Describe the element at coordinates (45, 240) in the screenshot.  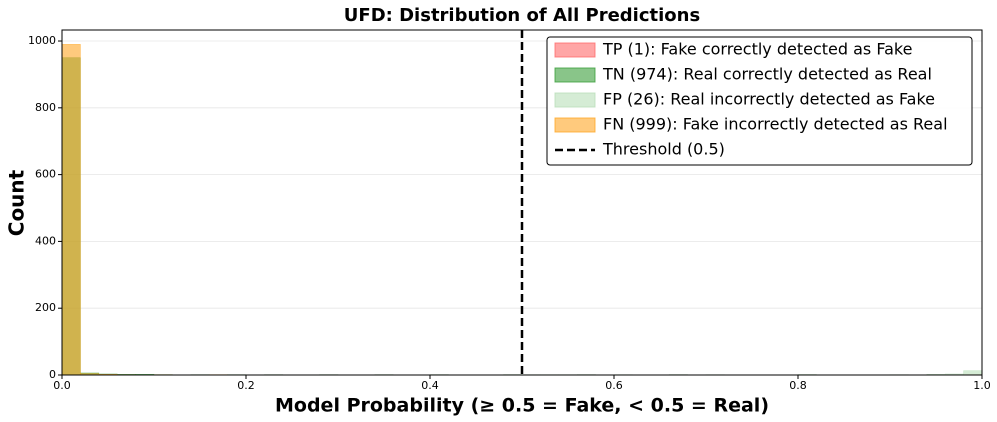
I see `y-tick-label: 400` at that location.